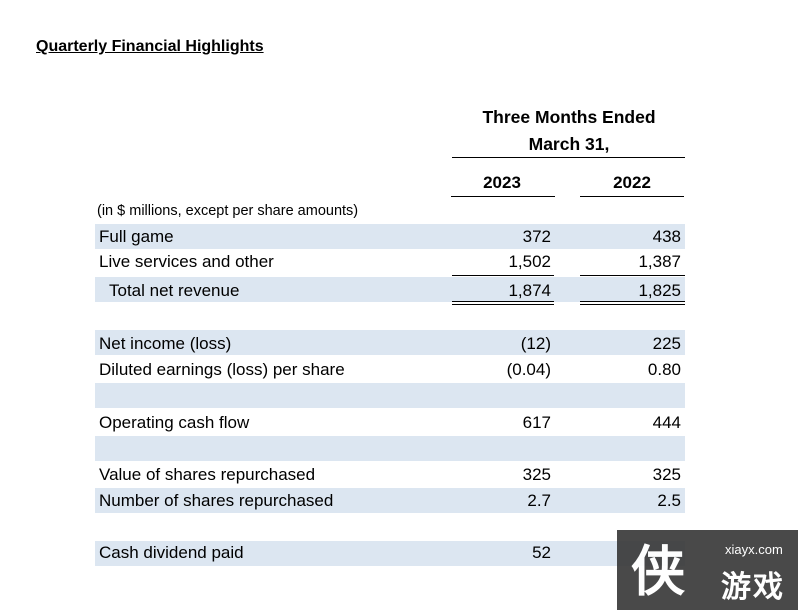 Image resolution: width=798 pixels, height=610 pixels. What do you see at coordinates (632, 182) in the screenshot?
I see `column-header-2022: 2022` at bounding box center [632, 182].